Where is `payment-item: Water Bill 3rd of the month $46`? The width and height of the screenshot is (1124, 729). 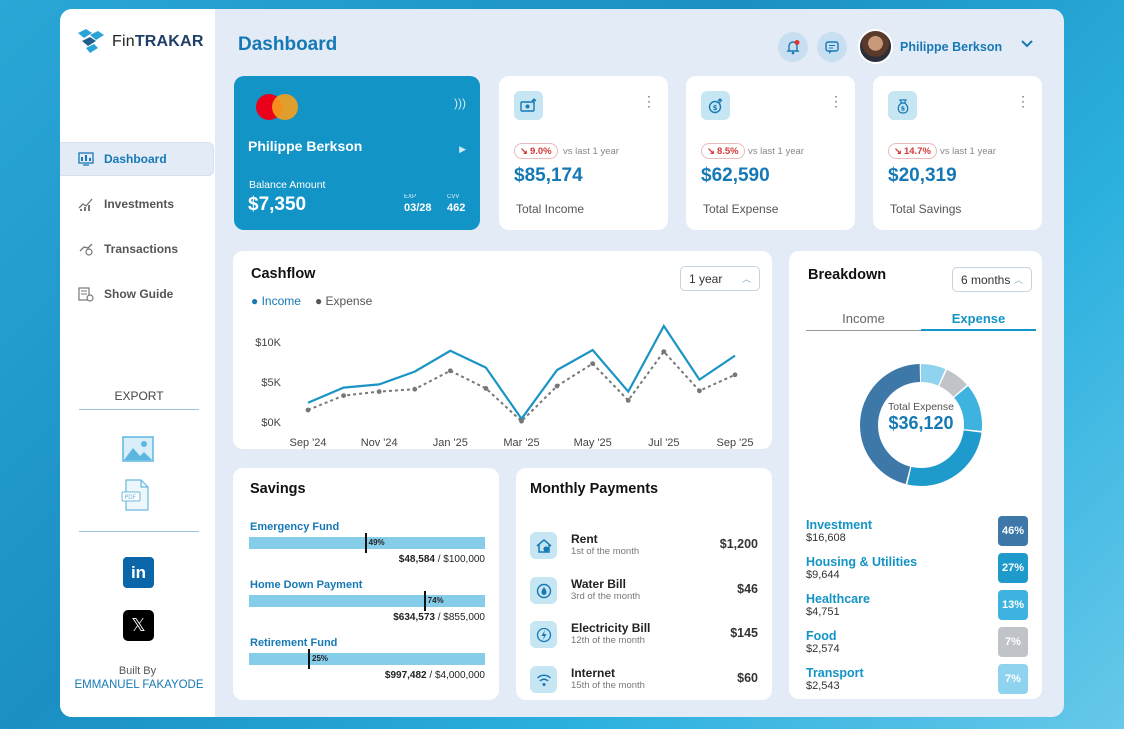
payment-item: Water Bill 3rd of the month $46 is located at coordinates (644, 592).